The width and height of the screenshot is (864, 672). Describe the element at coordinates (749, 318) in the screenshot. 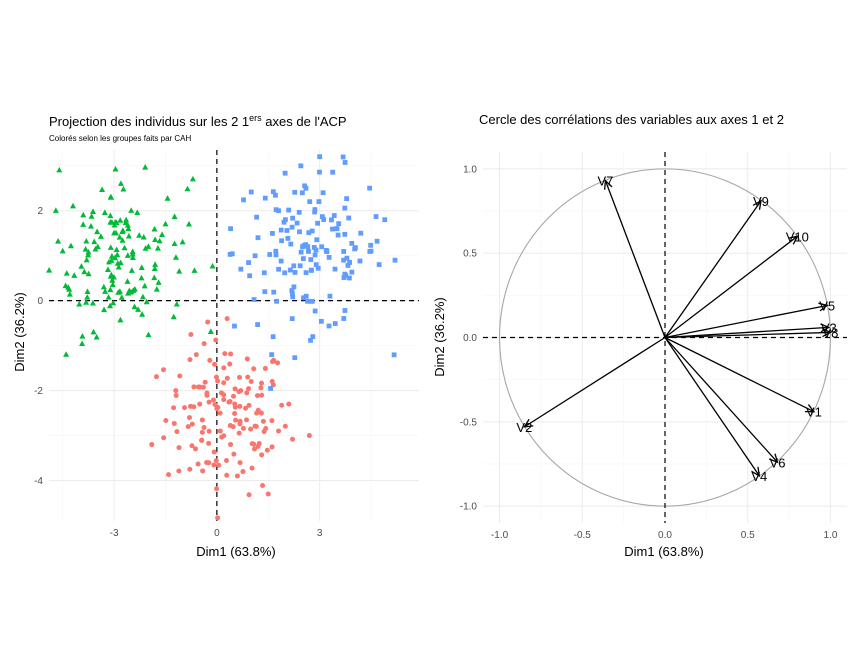

I see `variable-v5-arrow: V5` at that location.